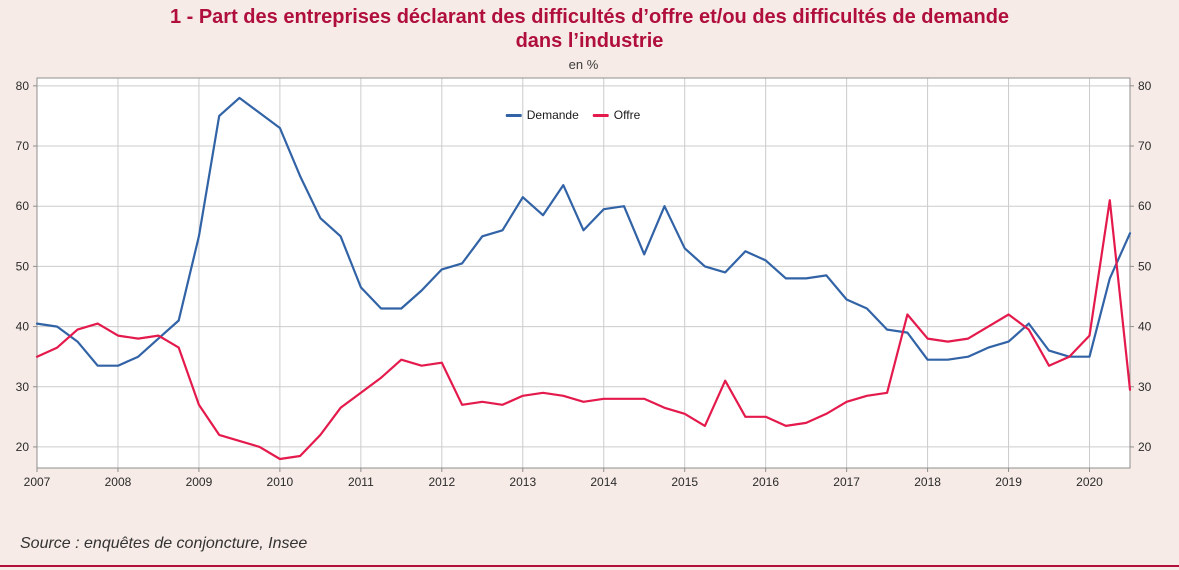 This screenshot has height=570, width=1179. I want to click on svg-text: 2015, so click(684, 482).